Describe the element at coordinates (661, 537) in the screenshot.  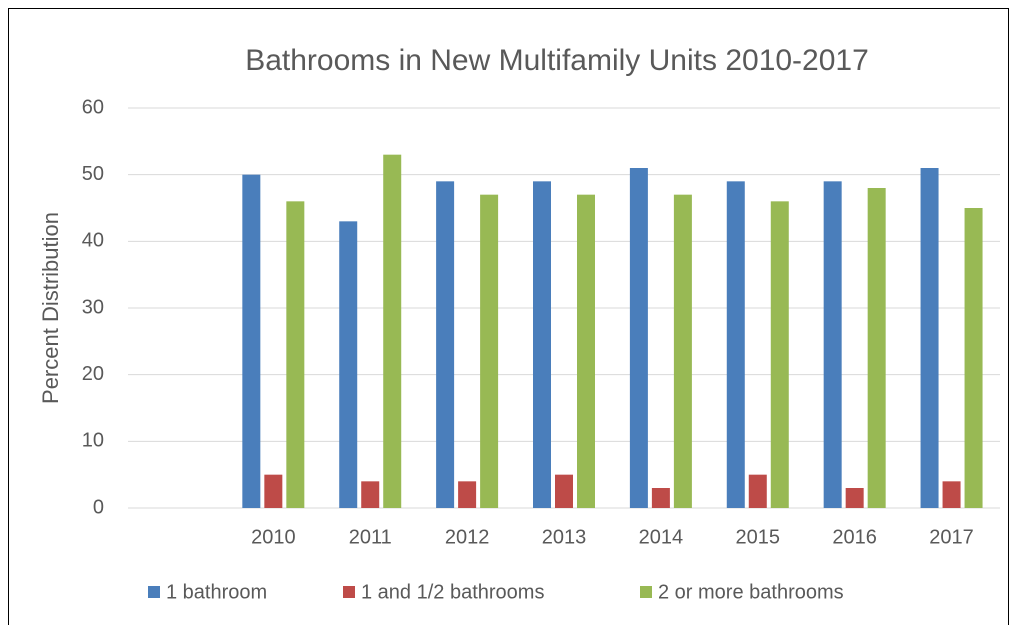
I see `x-tick-label: 2014` at that location.